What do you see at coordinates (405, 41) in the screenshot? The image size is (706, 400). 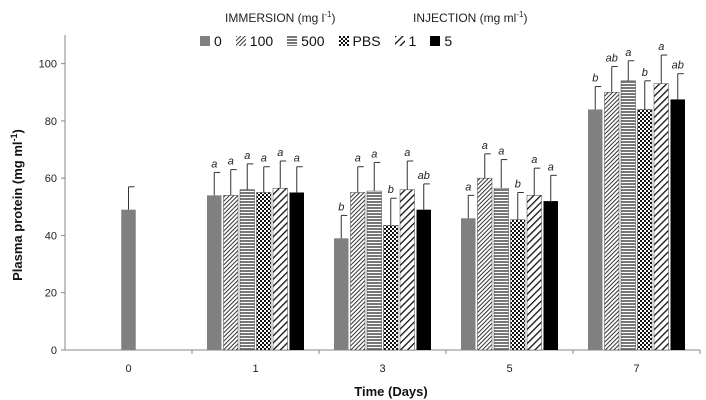 I see `legend-item: 1` at bounding box center [405, 41].